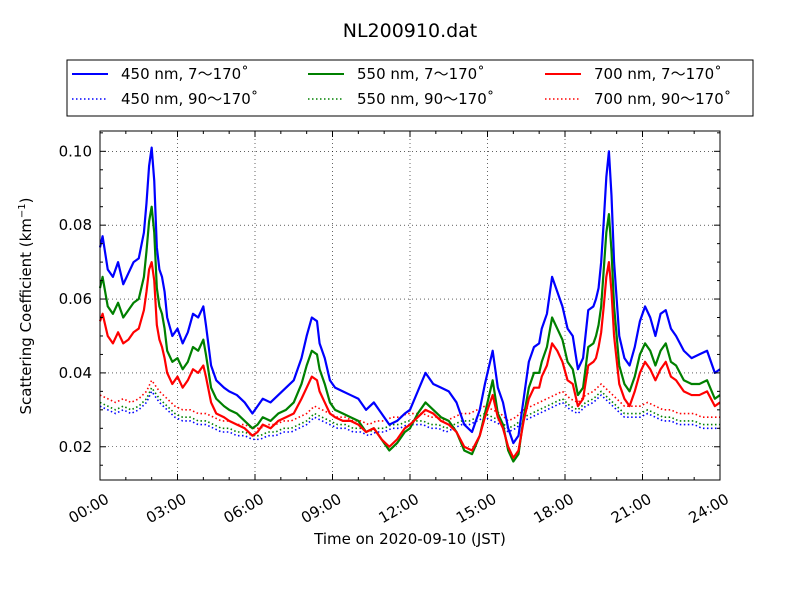 The width and height of the screenshot is (800, 600). What do you see at coordinates (410, 31) in the screenshot?
I see `chart-title: NL200910.dat` at bounding box center [410, 31].